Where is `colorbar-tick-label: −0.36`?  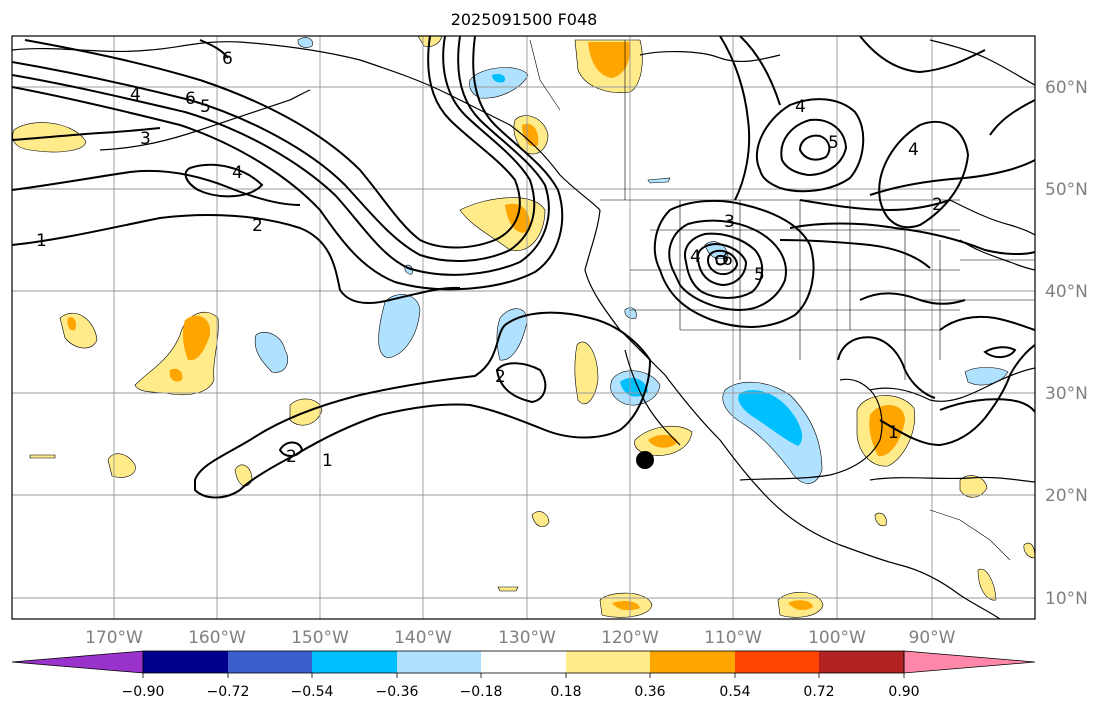
colorbar-tick-label: −0.36 is located at coordinates (397, 692).